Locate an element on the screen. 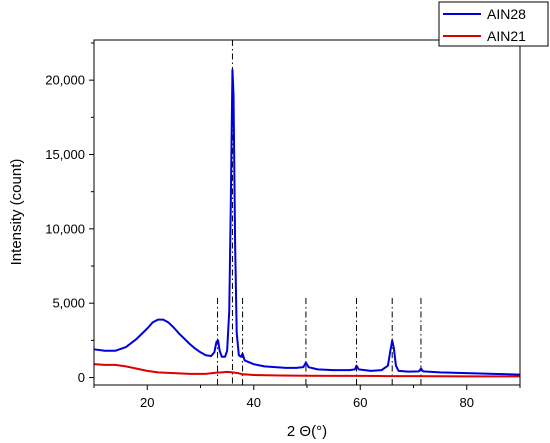  legend: AIN28 AIN21 is located at coordinates (493, 24).